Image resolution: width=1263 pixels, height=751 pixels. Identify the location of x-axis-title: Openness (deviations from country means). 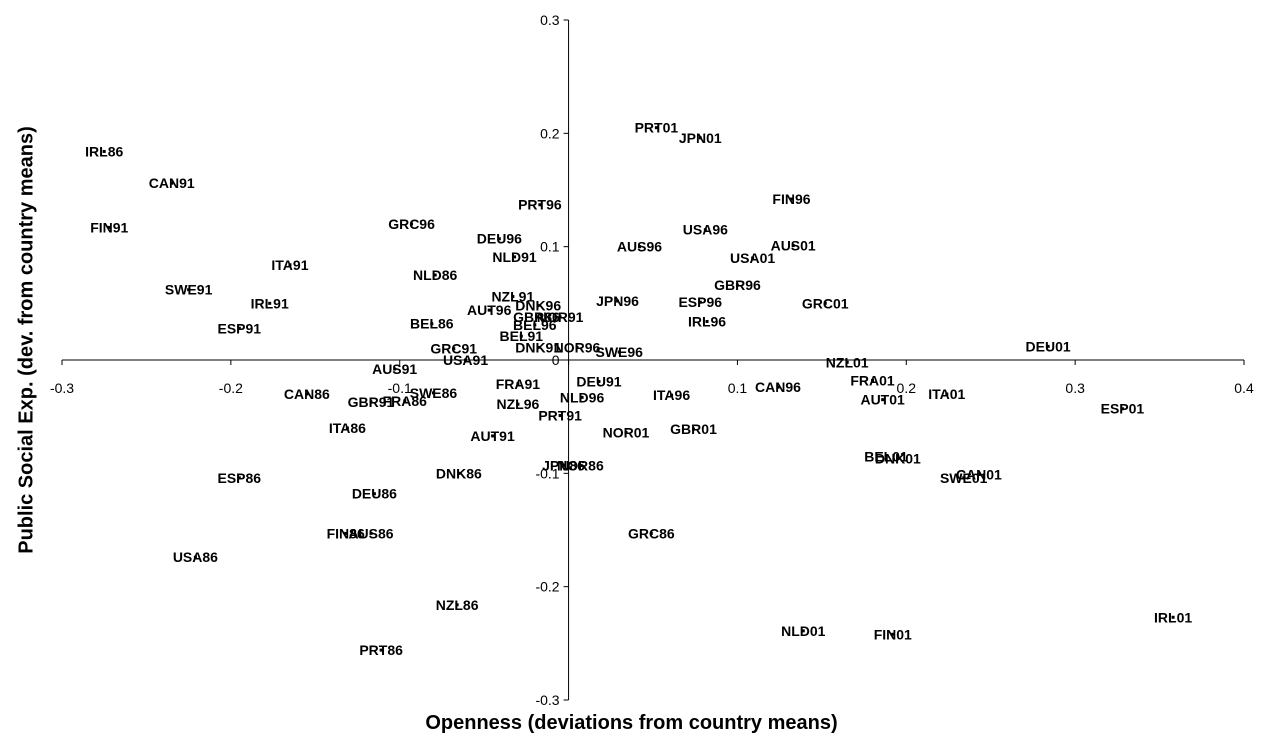
(631, 723).